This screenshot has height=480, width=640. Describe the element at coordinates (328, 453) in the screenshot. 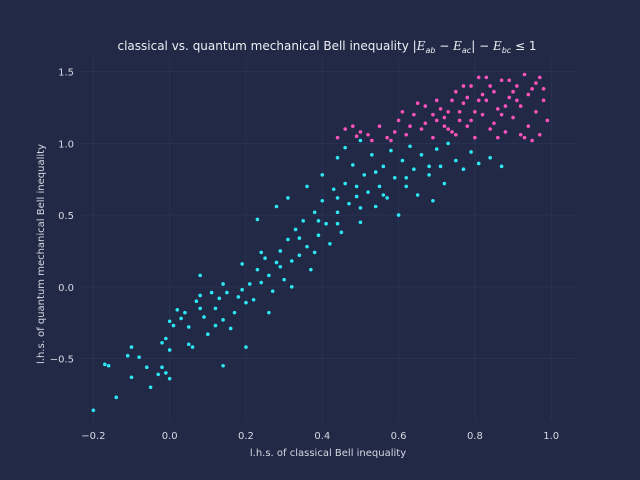

I see `x-axis-label: l.h.s. of classical Bell inequality` at that location.